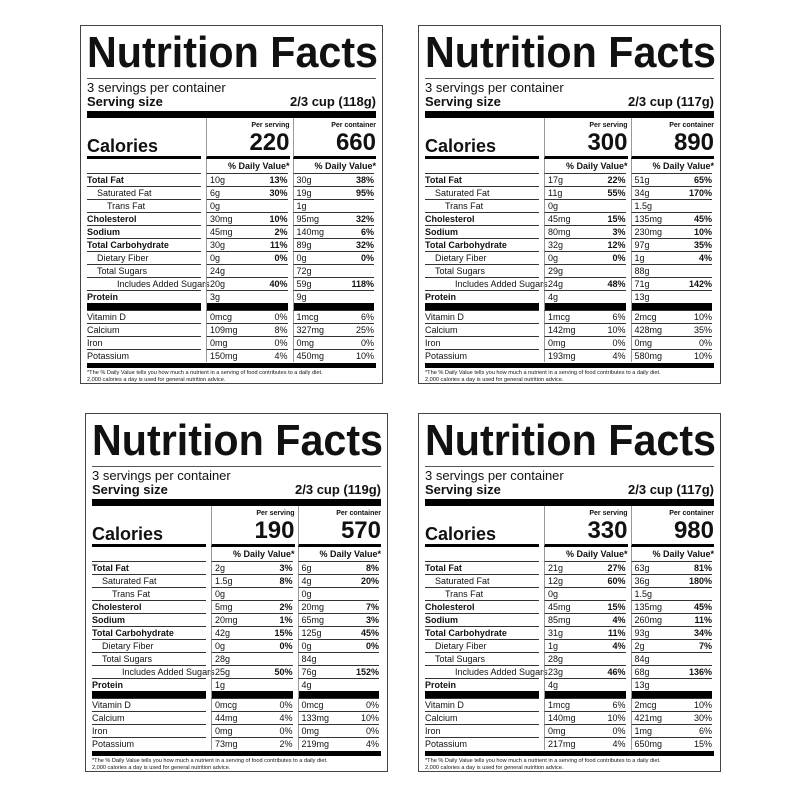 This screenshot has width=800, height=800. What do you see at coordinates (338, 684) in the screenshot?
I see `container-cell: 4g` at bounding box center [338, 684].